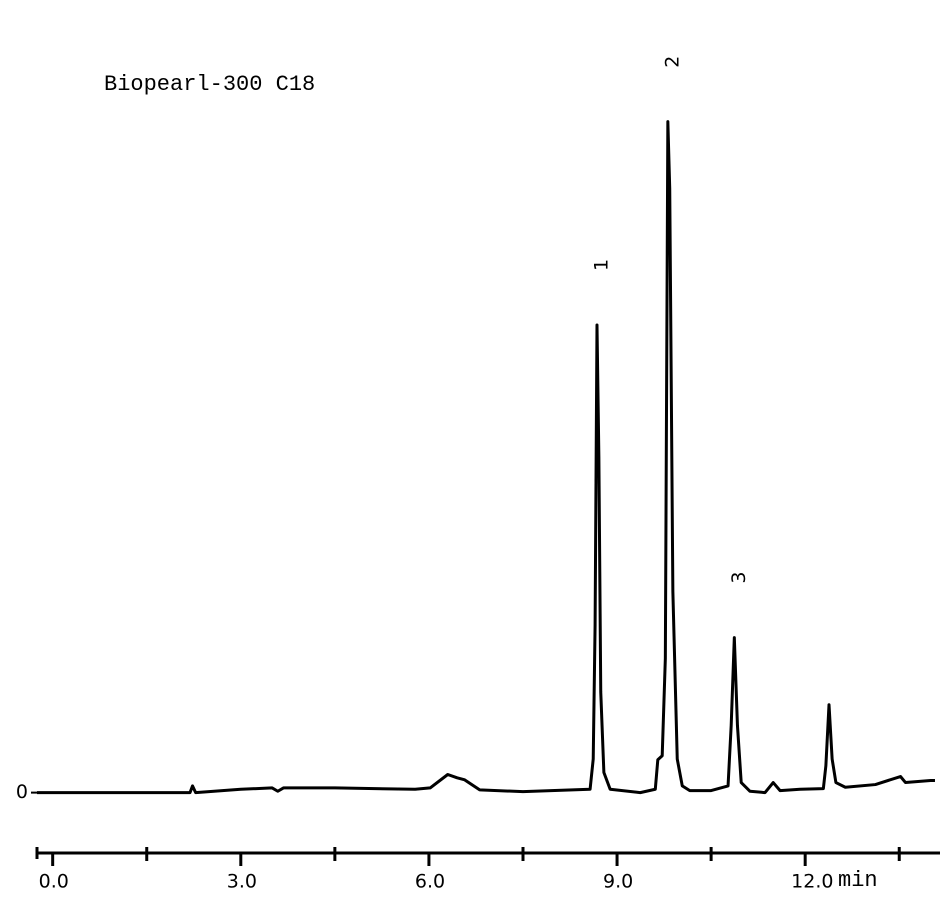 This screenshot has width=940, height=904. I want to click on x-tick-label: 3.0, so click(242, 882).